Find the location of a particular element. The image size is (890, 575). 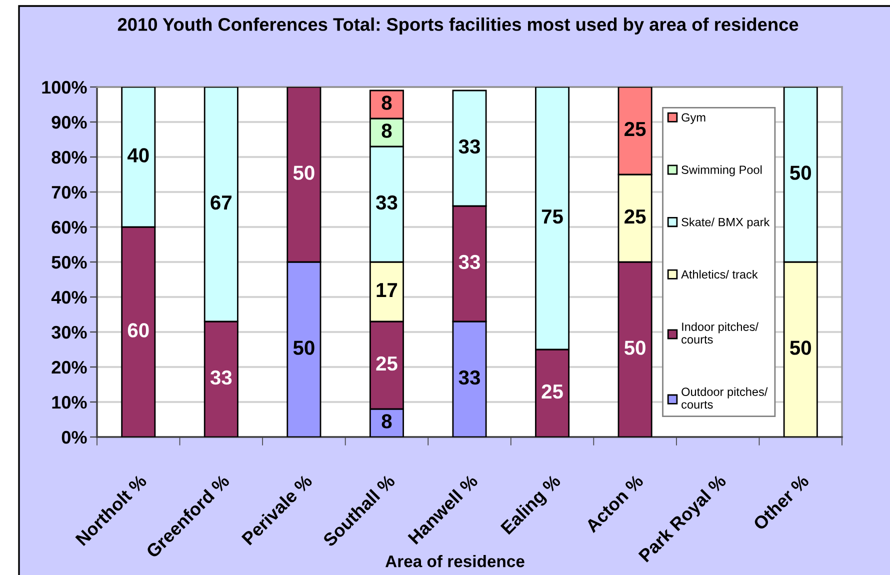

x-axis-title: Area of residence is located at coordinates (454, 561).